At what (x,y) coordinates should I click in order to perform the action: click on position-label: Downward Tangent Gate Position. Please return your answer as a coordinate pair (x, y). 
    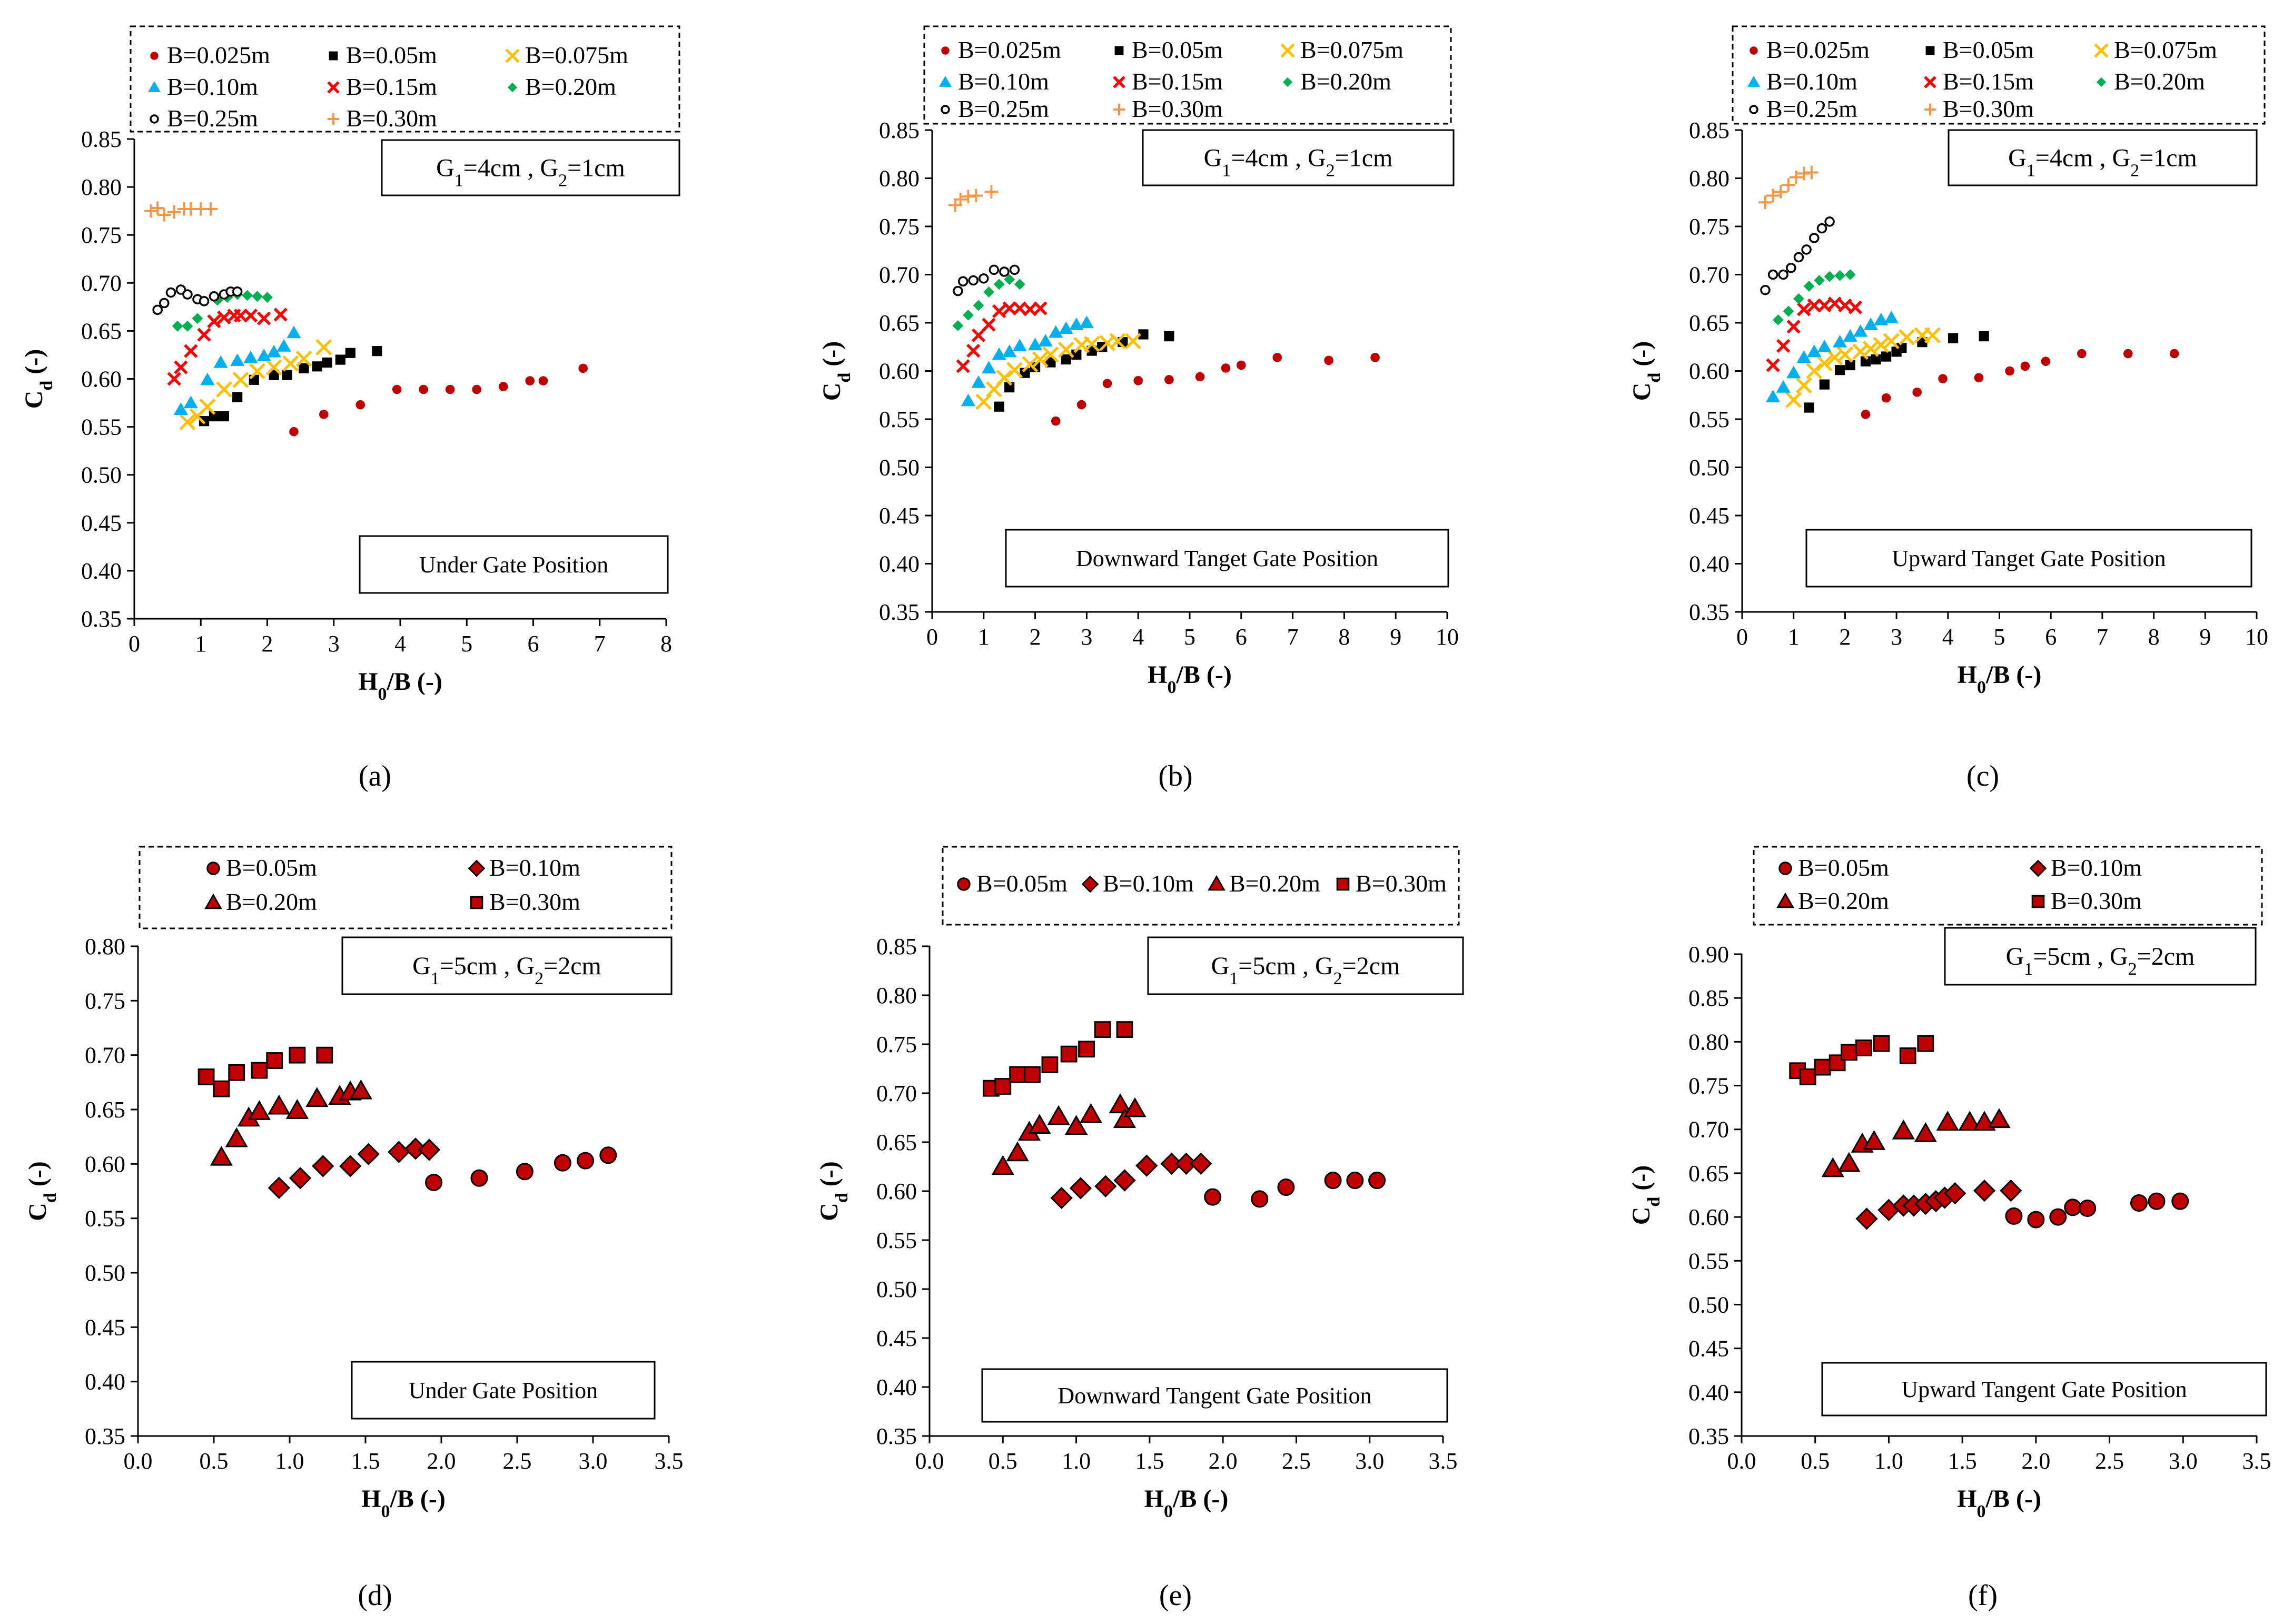
    Looking at the image, I should click on (1214, 1396).